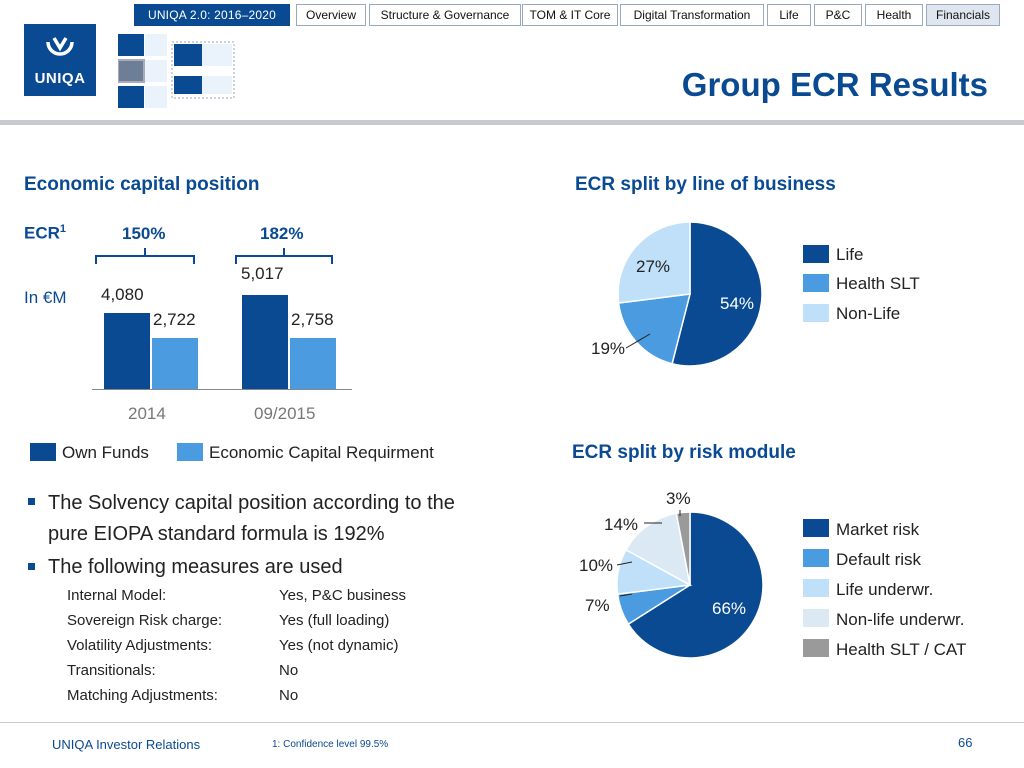  I want to click on risk-leader-lines, so click(648, 553).